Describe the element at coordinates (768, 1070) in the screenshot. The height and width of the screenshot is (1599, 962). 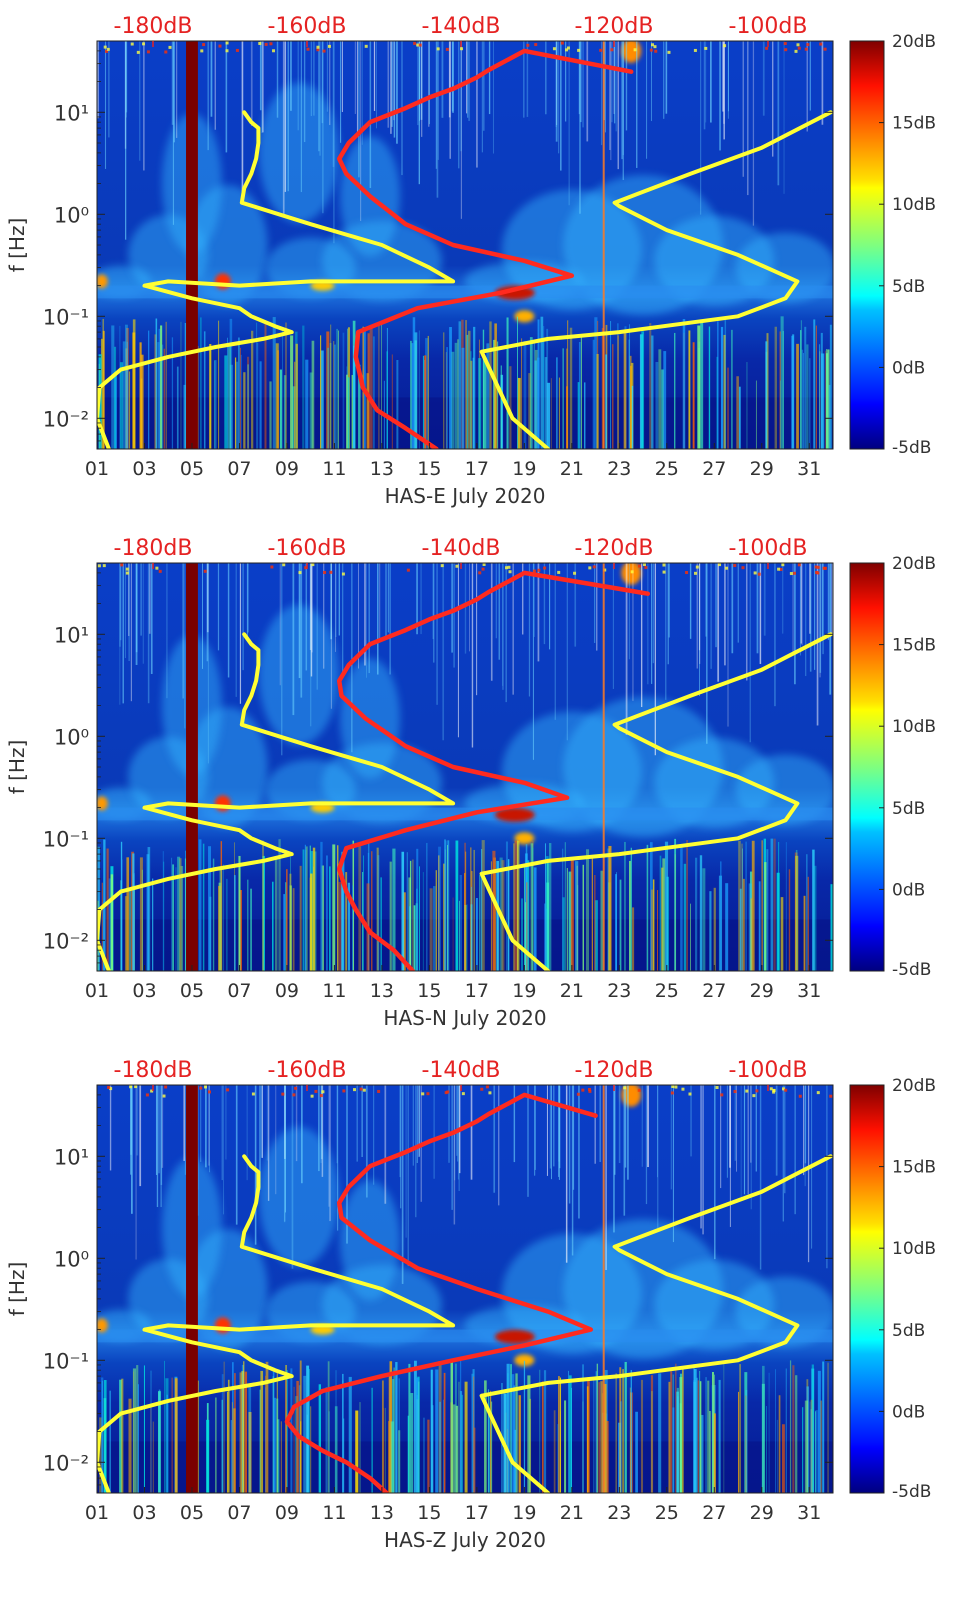
I see `top-db-tick-label: -100dB` at that location.